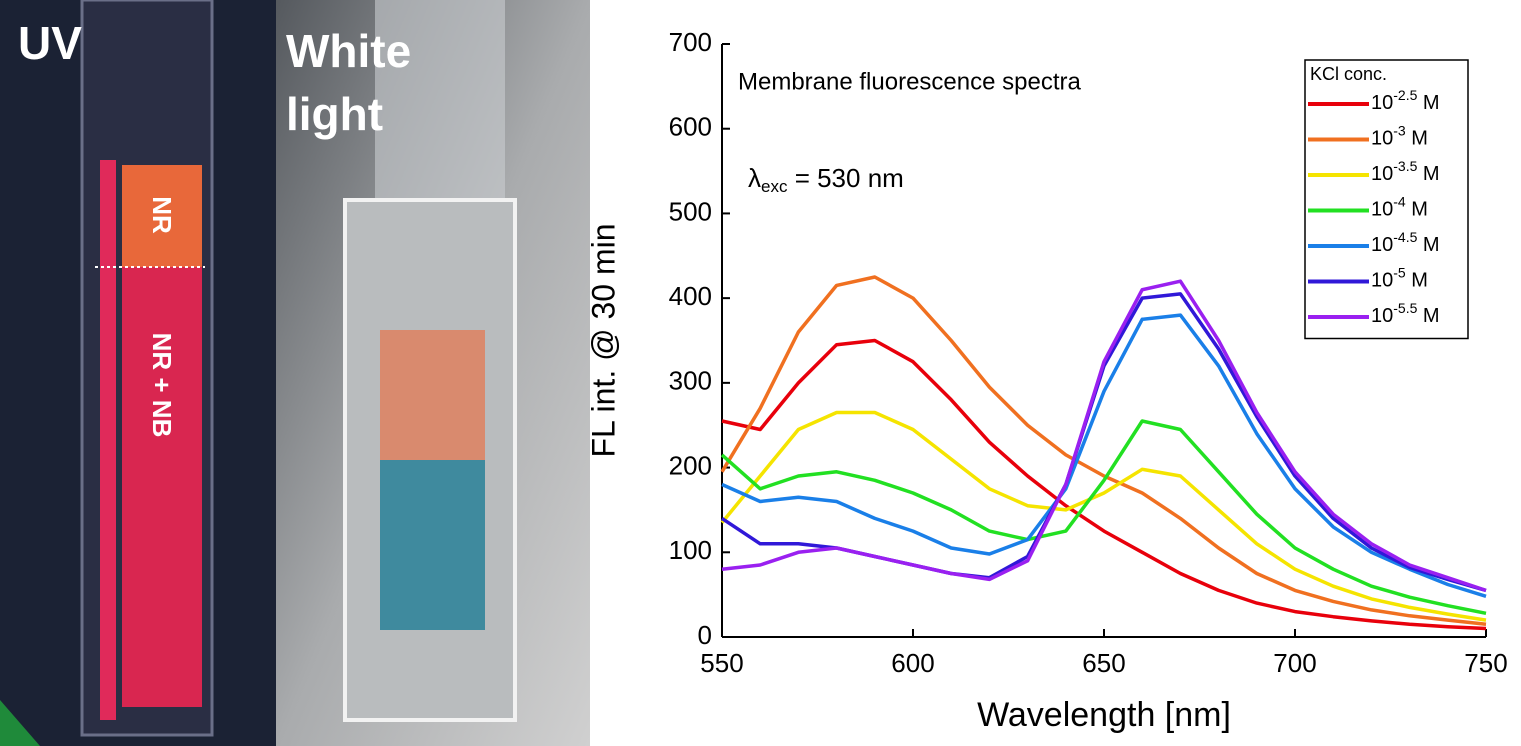 The image size is (1521, 746). What do you see at coordinates (1405, 243) in the screenshot?
I see `legend-label: 10-4.5 M` at bounding box center [1405, 243].